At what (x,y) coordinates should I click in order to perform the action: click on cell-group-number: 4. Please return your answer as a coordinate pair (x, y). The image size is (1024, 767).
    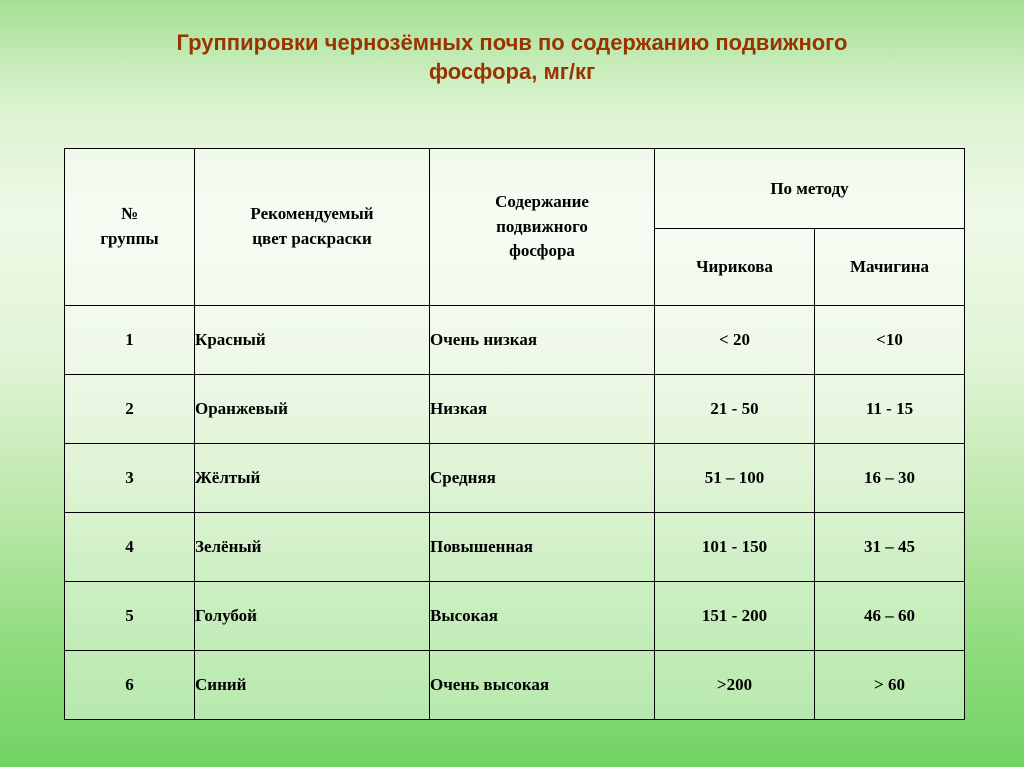
    Looking at the image, I should click on (129, 547).